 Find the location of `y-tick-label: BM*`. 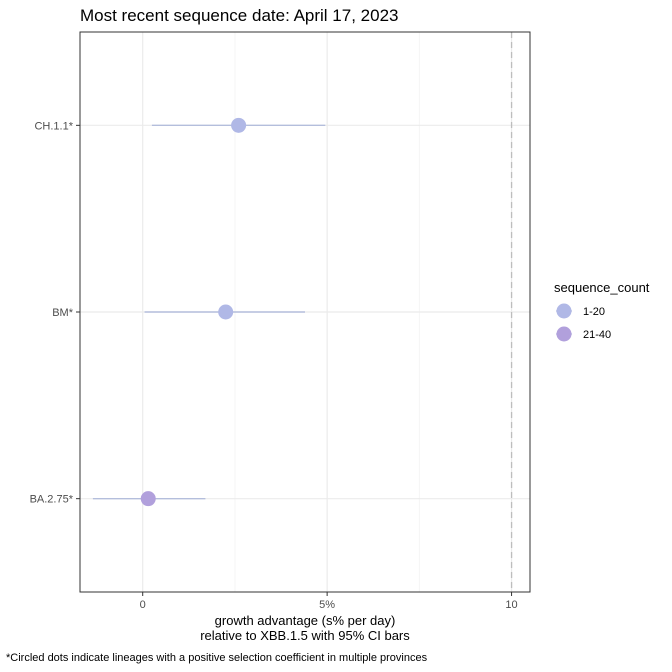

y-tick-label: BM* is located at coordinates (63, 313).